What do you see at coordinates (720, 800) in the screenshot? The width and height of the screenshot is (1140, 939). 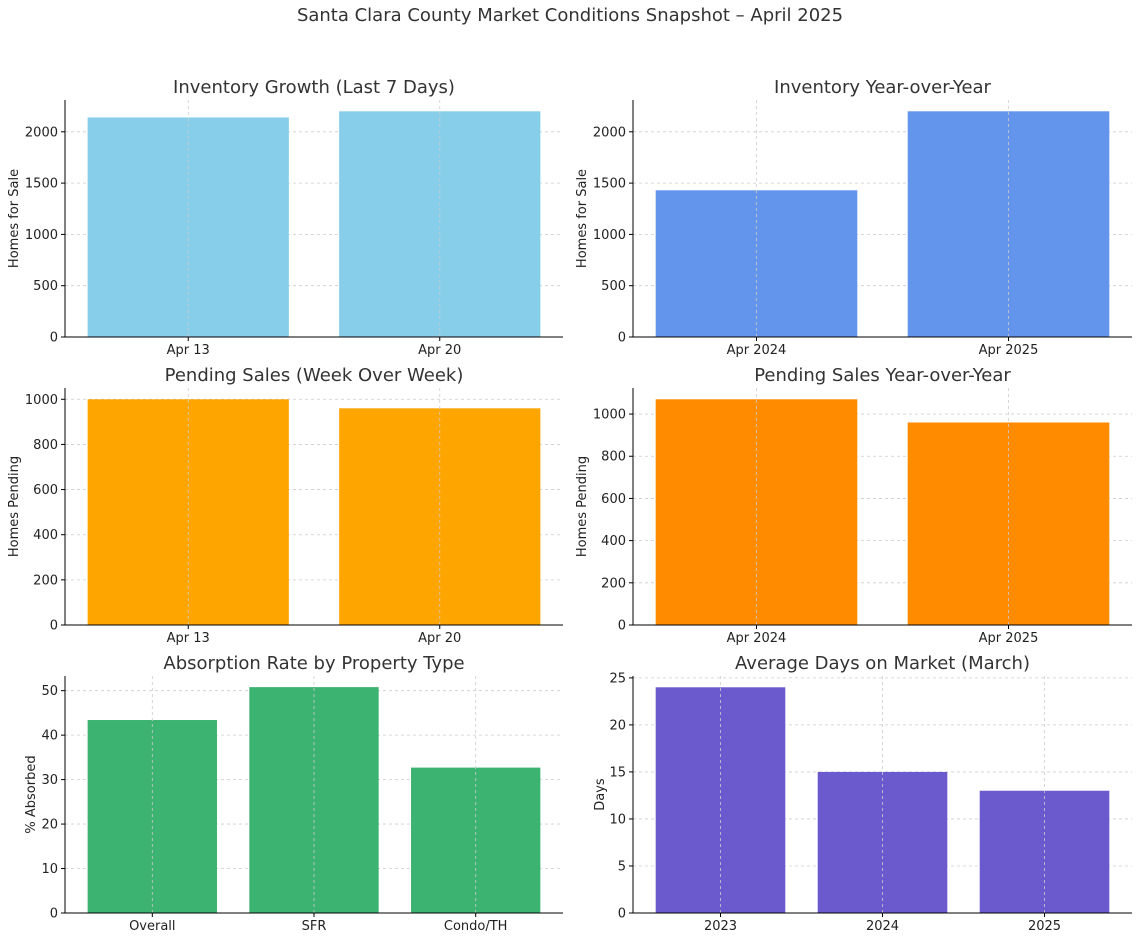 I see `chart-days-on-market-bar-2023` at bounding box center [720, 800].